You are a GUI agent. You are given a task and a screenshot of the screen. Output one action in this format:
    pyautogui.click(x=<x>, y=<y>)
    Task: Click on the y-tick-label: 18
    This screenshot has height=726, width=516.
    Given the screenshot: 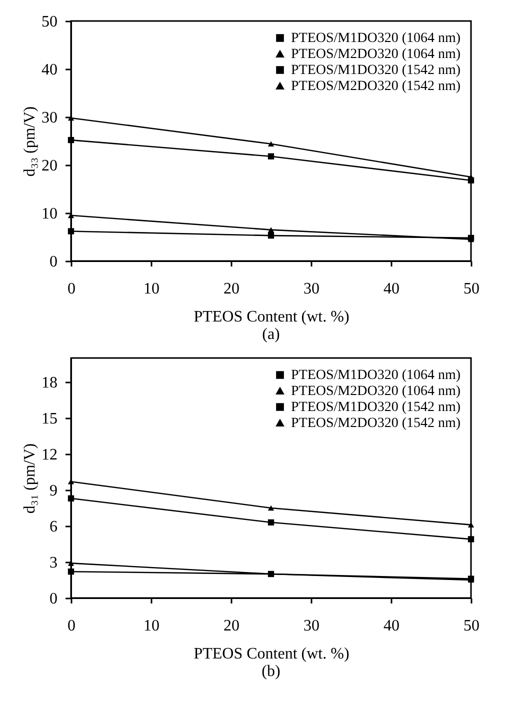 What is the action you would take?
    pyautogui.click(x=50, y=383)
    